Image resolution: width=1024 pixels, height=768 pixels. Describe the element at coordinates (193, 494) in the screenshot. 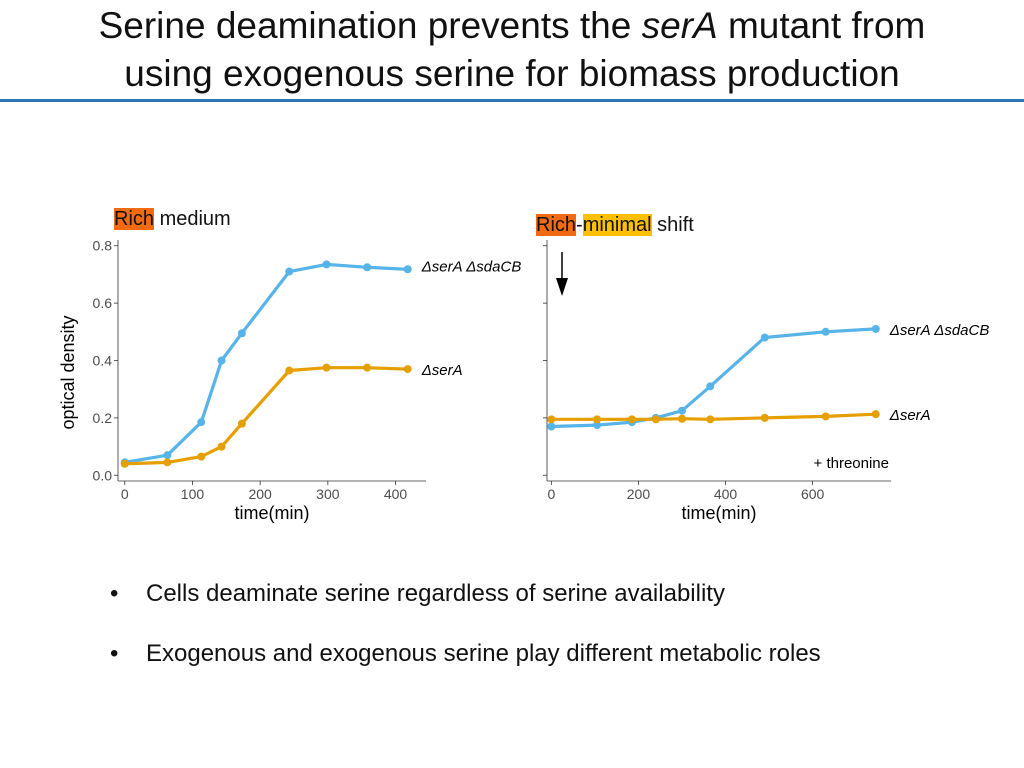

I see `x-tick-label: 100` at that location.